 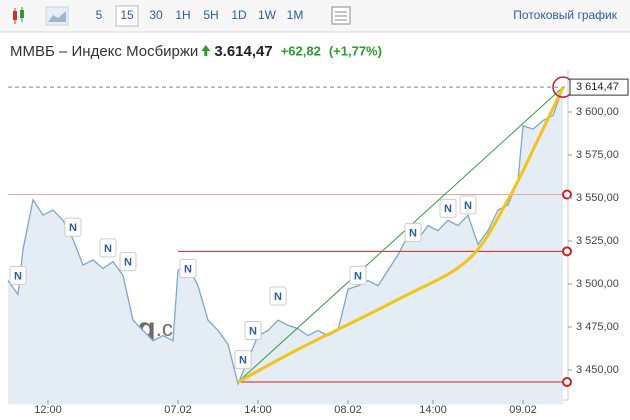 What do you see at coordinates (597, 284) in the screenshot?
I see `y-tick-label: 3 500,00` at bounding box center [597, 284].